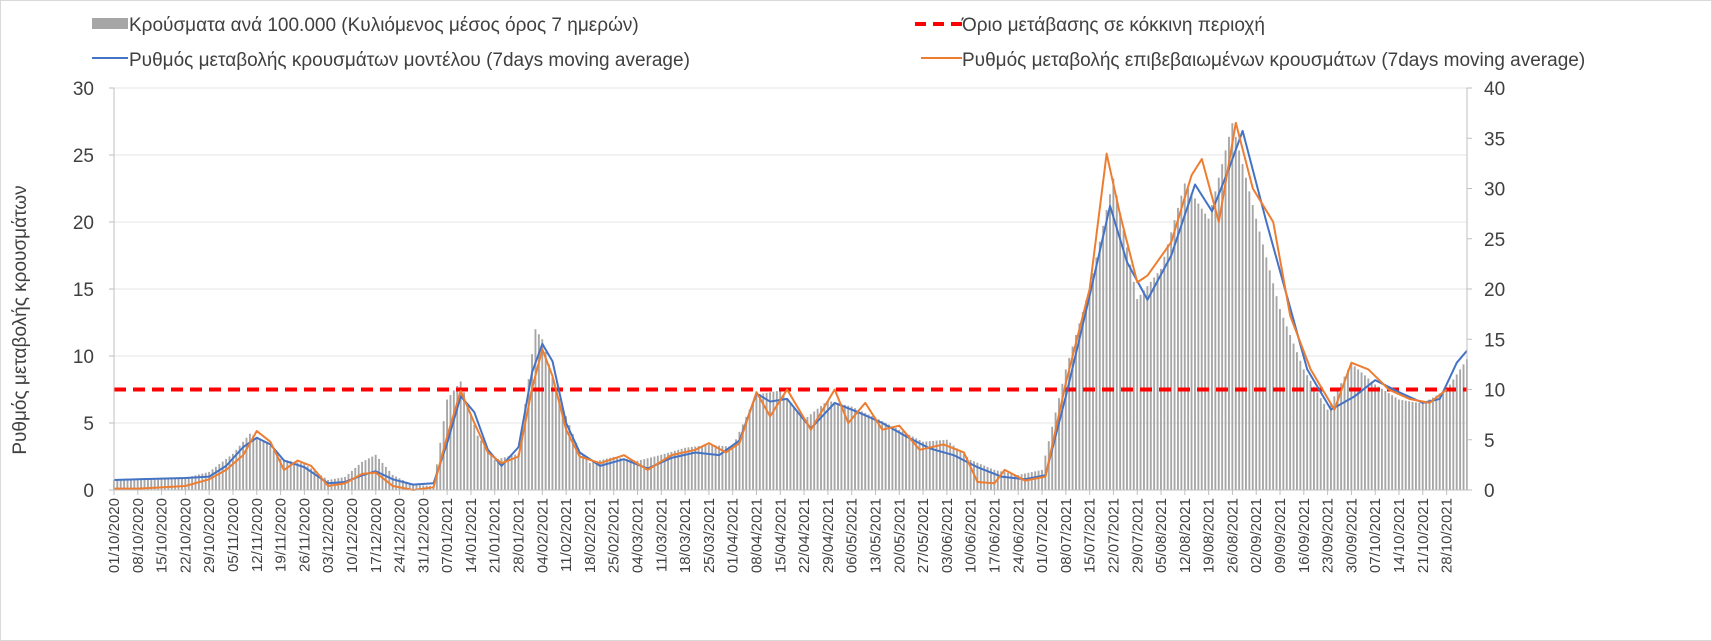  I want to click on x-tick-label: 18/02/2021, so click(590, 535).